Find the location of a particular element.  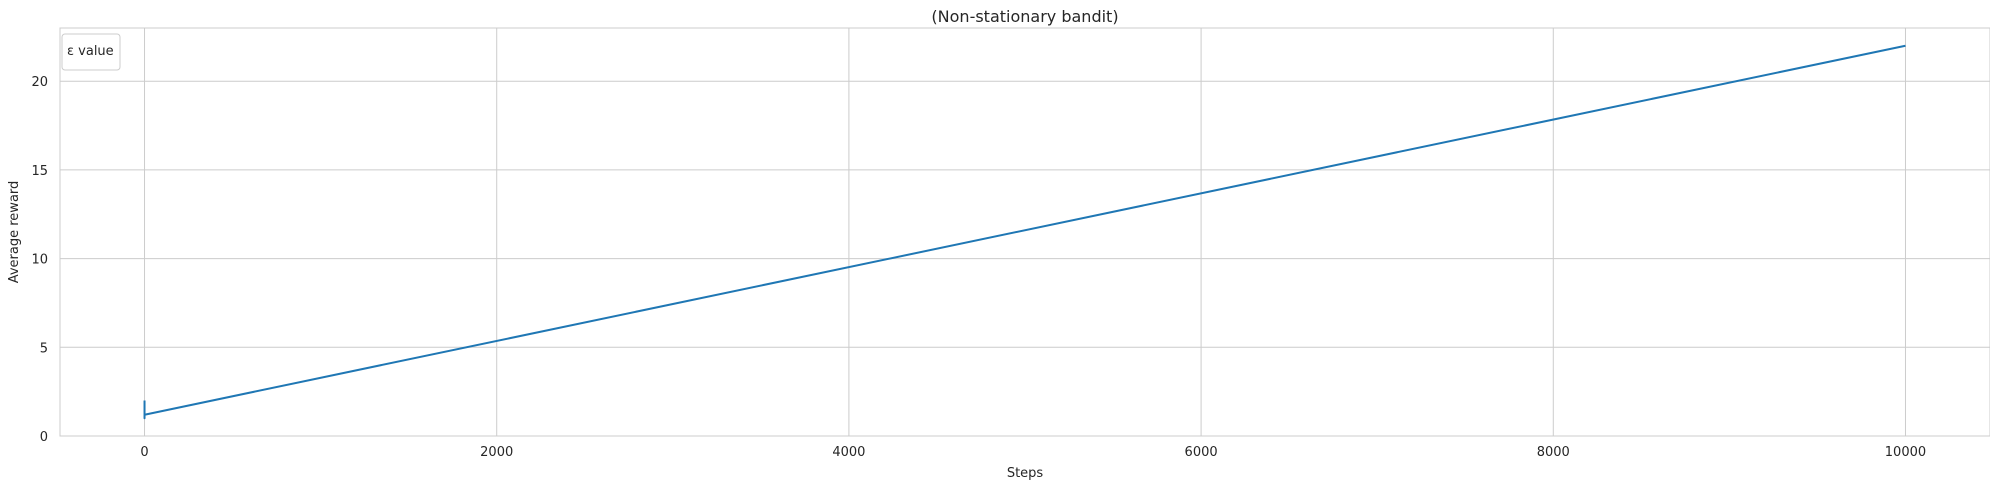

x-tick-label: 4000 is located at coordinates (848, 452).